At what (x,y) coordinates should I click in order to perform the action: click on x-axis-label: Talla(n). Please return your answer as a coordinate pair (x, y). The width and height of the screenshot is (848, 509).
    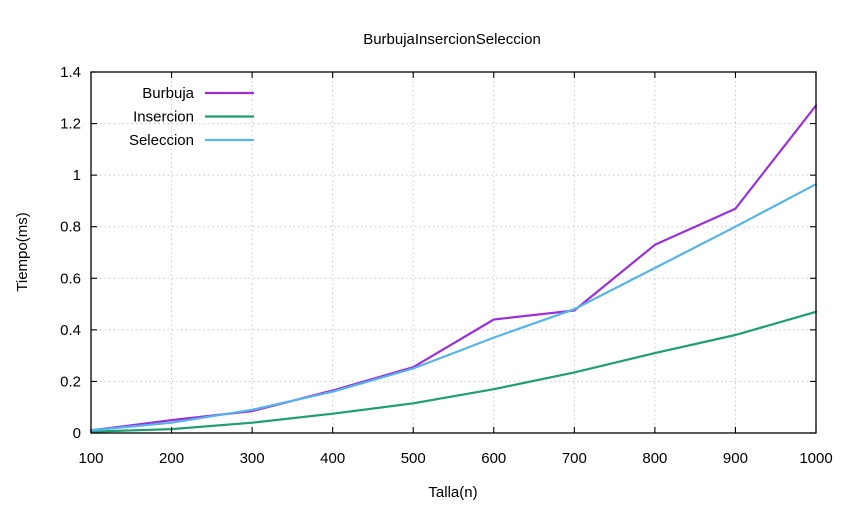
    Looking at the image, I should click on (452, 492).